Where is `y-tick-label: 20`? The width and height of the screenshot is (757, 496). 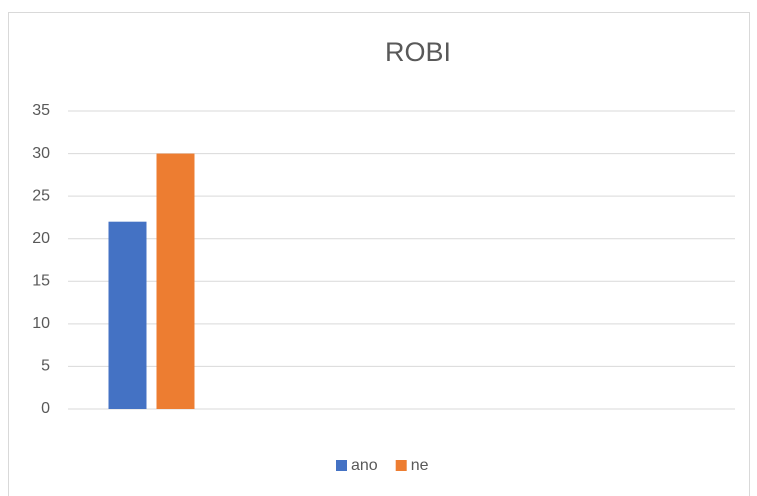 y-tick-label: 20 is located at coordinates (41, 238).